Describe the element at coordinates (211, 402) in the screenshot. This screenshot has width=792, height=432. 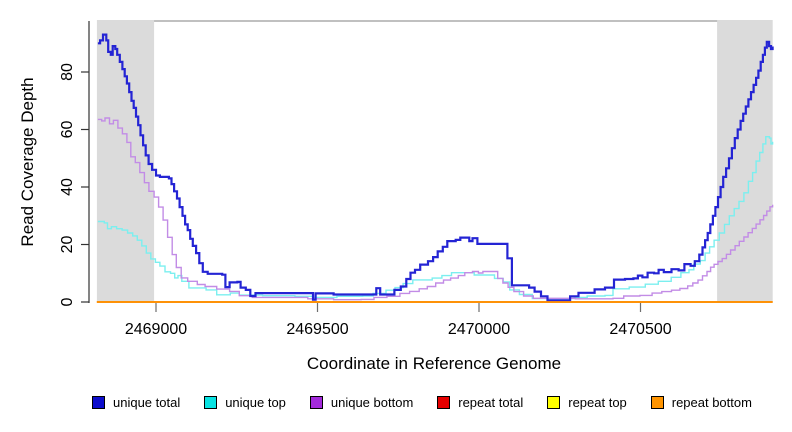
I see `legend-swatch-unique-top` at that location.